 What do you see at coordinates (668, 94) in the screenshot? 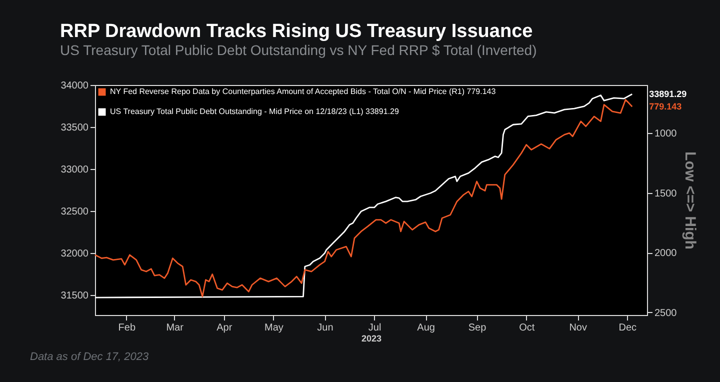
I see `annotation: 33891.29` at bounding box center [668, 94].